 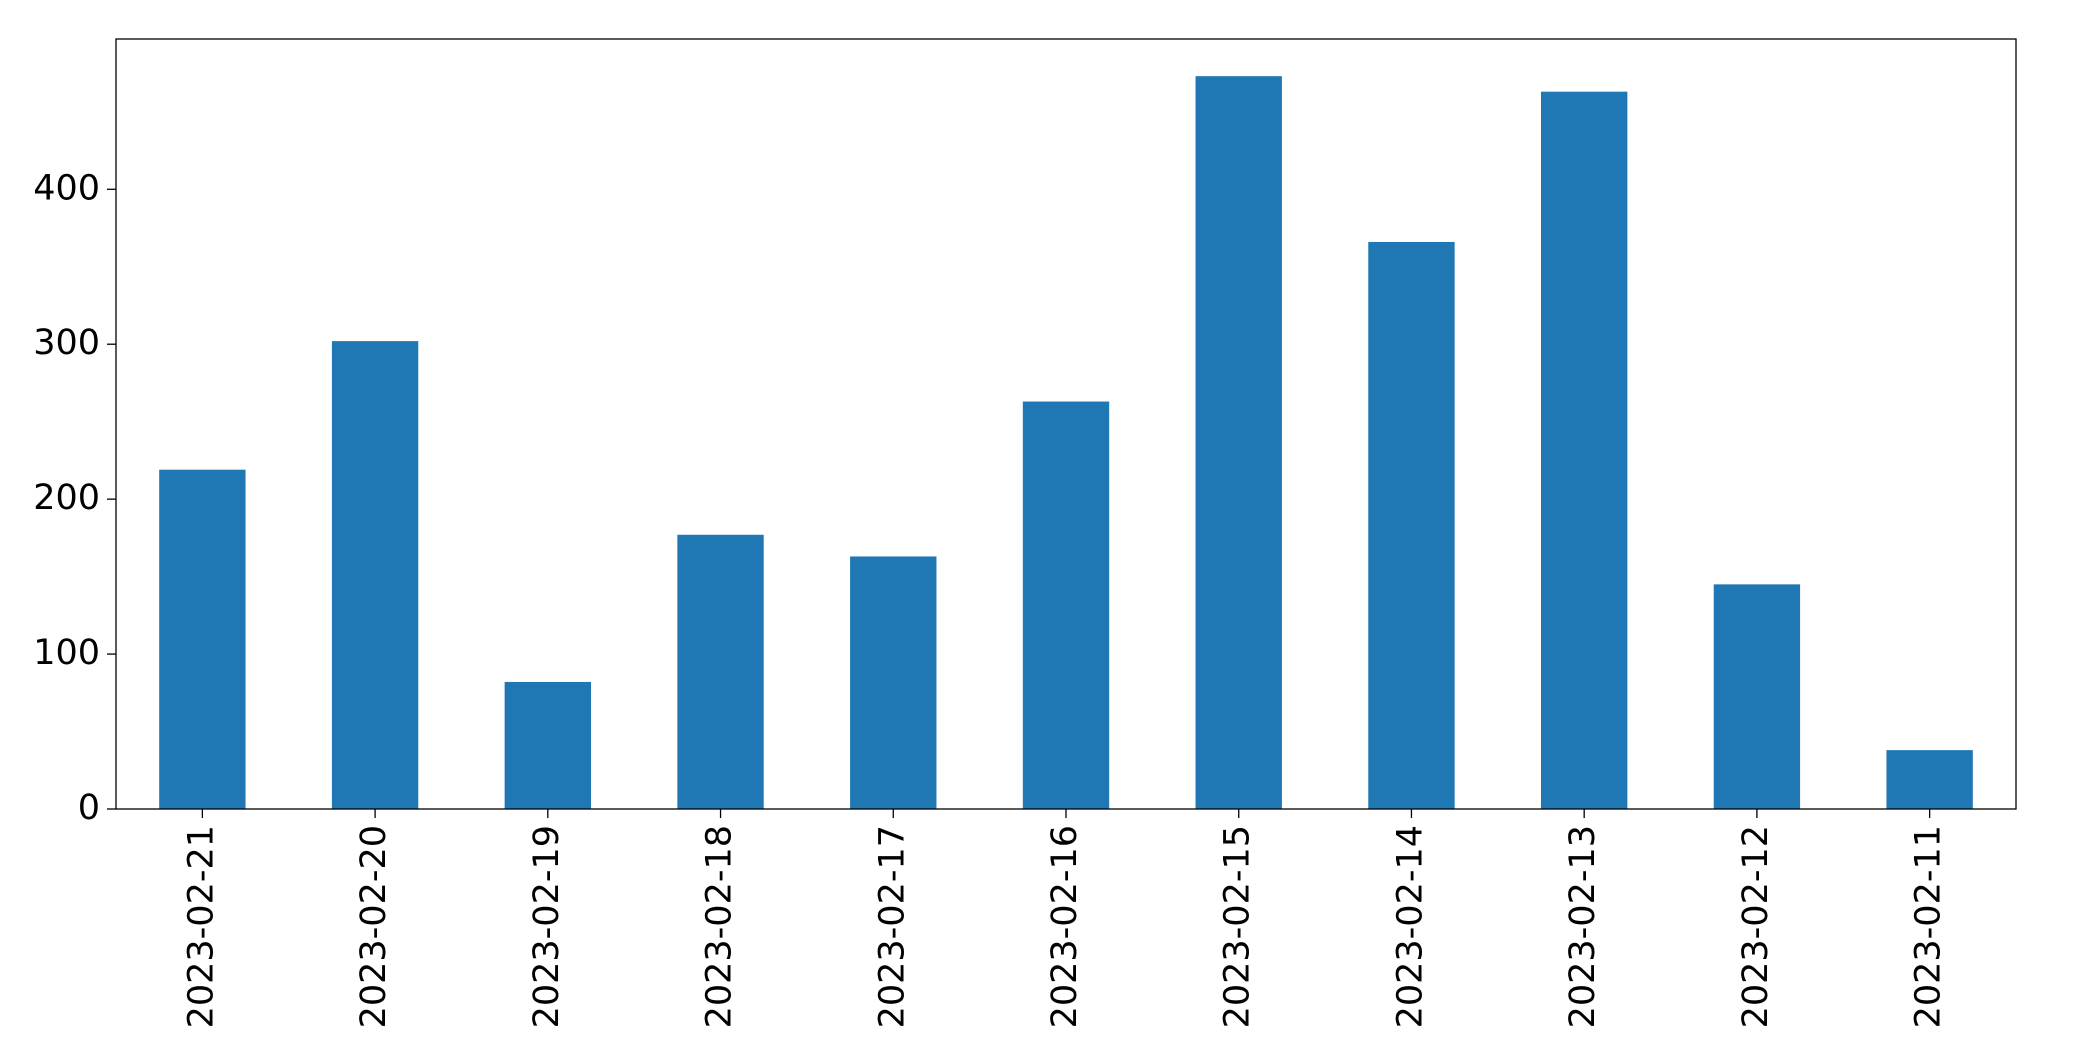 What do you see at coordinates (89, 808) in the screenshot?
I see `y-tick-label: 0` at bounding box center [89, 808].